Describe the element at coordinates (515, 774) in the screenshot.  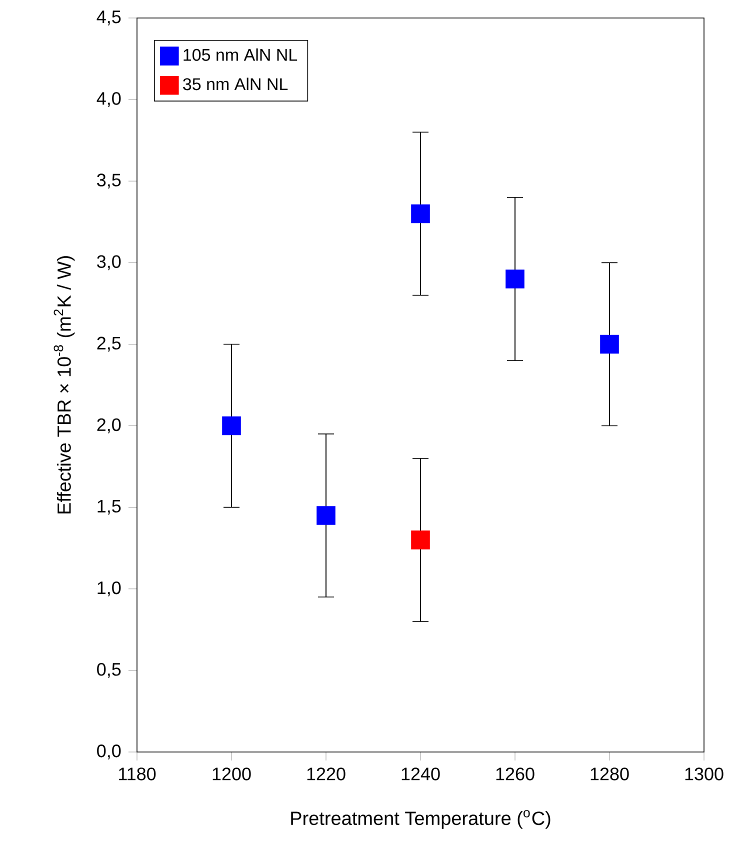
I see `x-tick-label: 1260` at that location.